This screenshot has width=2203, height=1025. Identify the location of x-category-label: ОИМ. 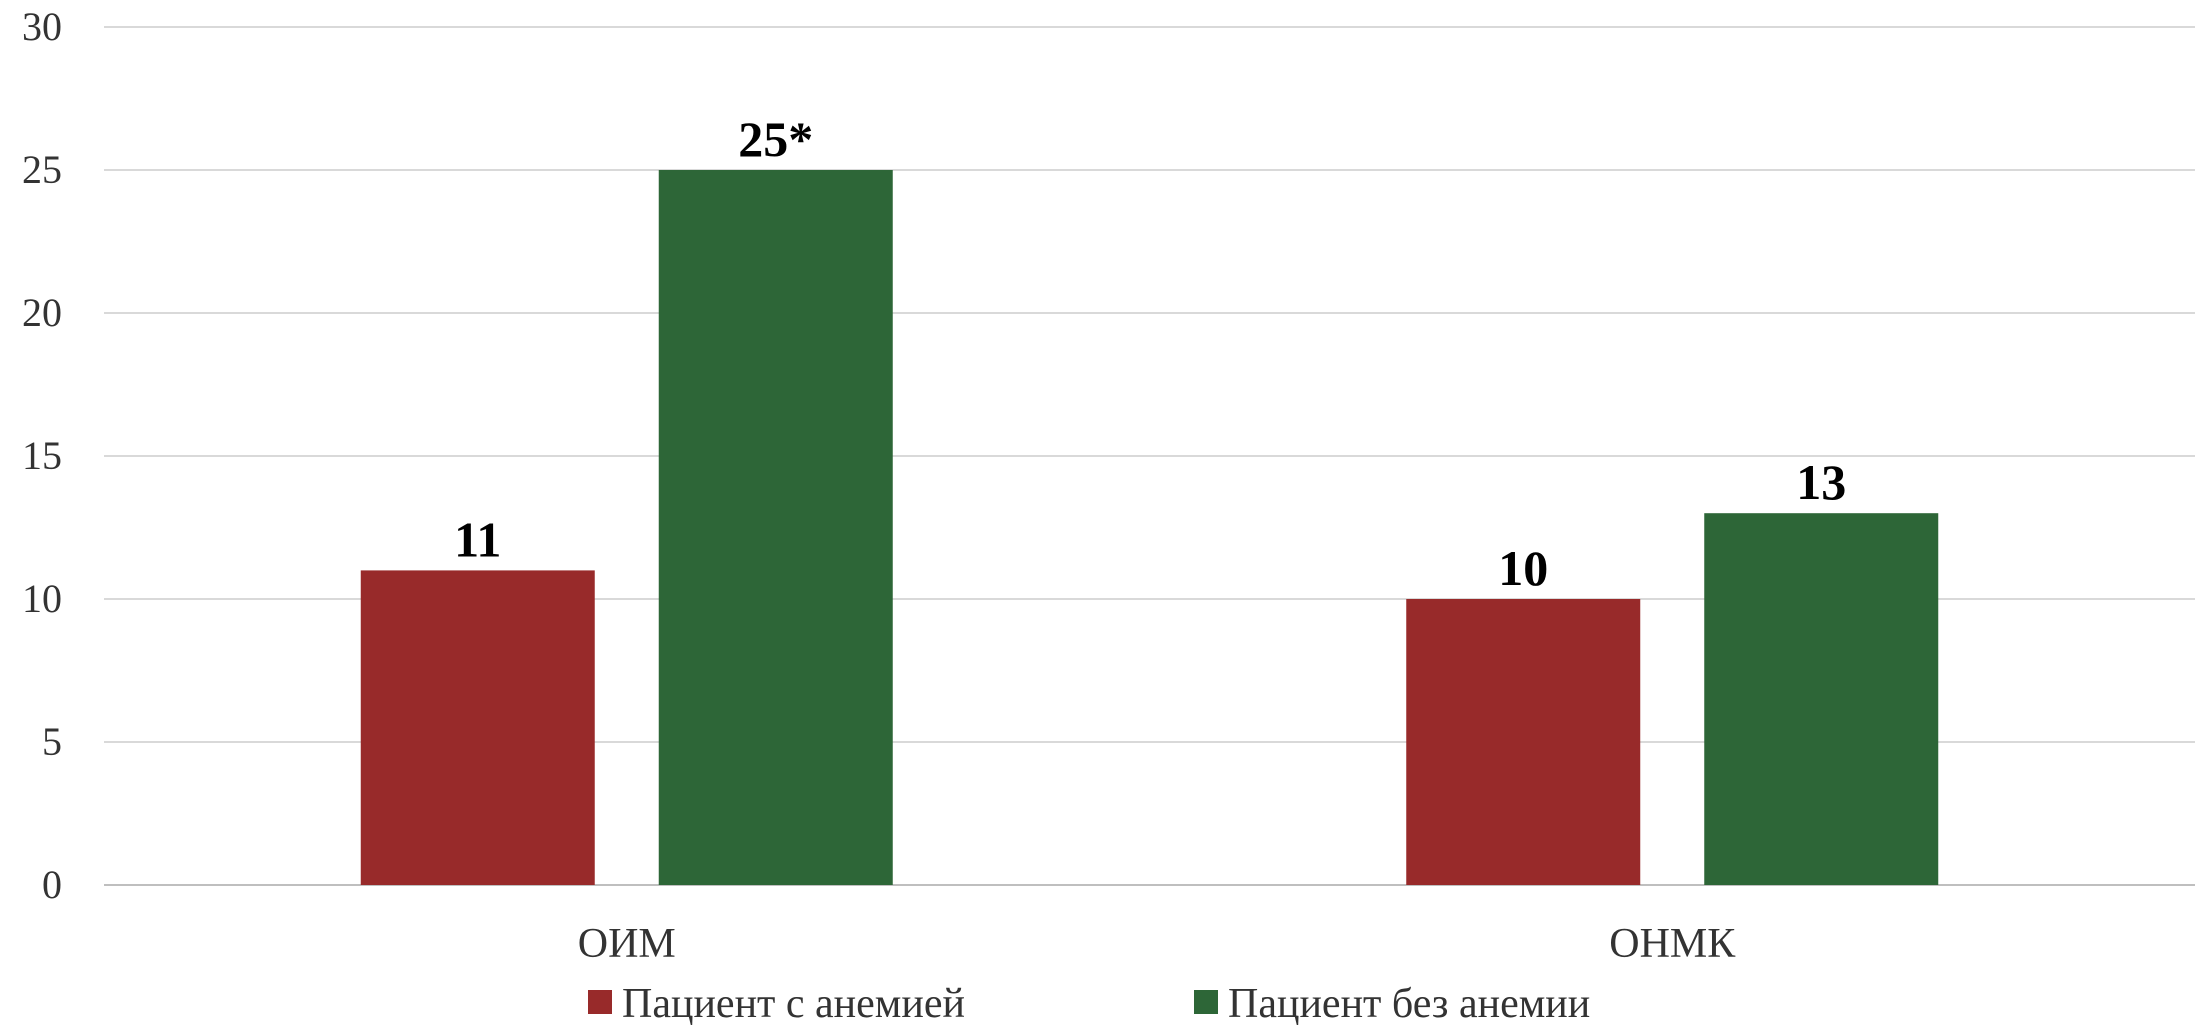
(627, 944).